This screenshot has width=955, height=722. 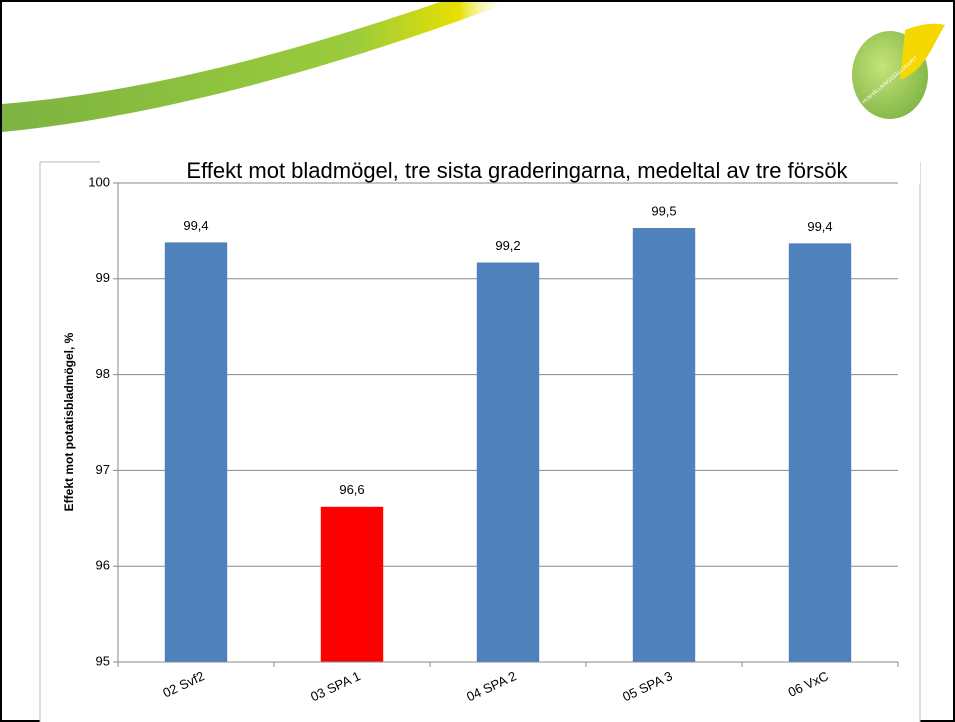 I want to click on y-tick-label: 100, so click(x=99, y=181).